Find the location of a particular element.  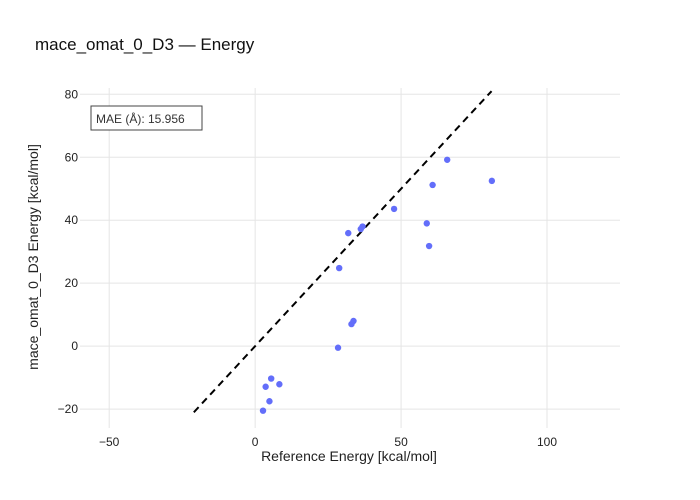

mae-annotation: MAE (Å): 15.956 is located at coordinates (146, 118).